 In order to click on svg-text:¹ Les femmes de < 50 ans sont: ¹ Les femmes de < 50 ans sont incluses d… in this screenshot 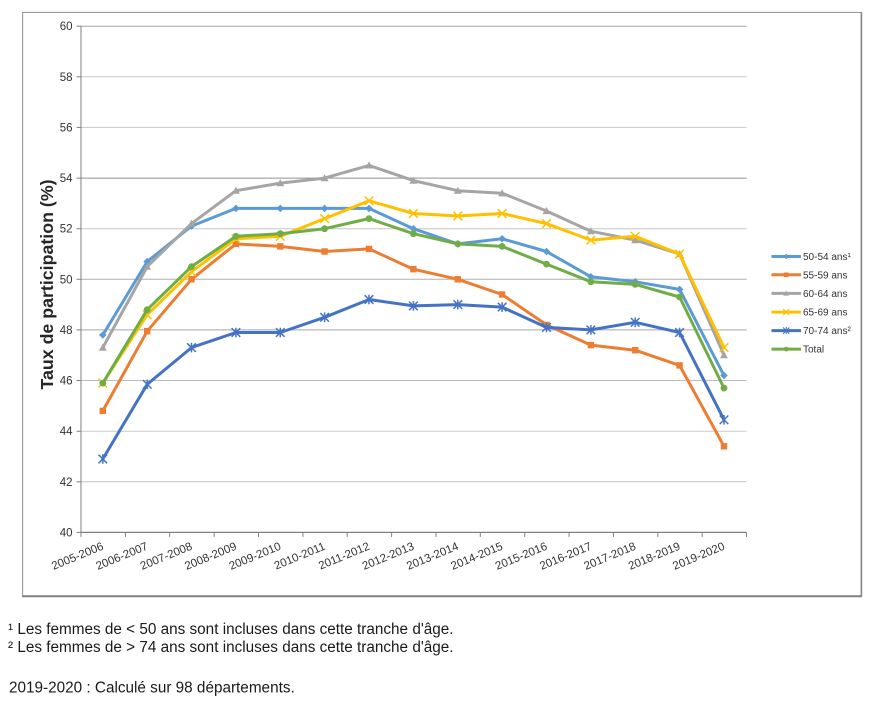, I will do `click(231, 629)`.